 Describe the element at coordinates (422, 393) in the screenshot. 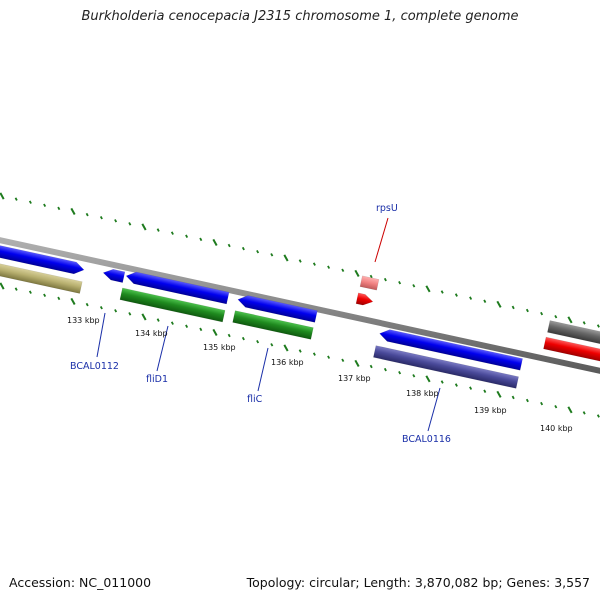

I see `tick-label: 138 kbp` at that location.